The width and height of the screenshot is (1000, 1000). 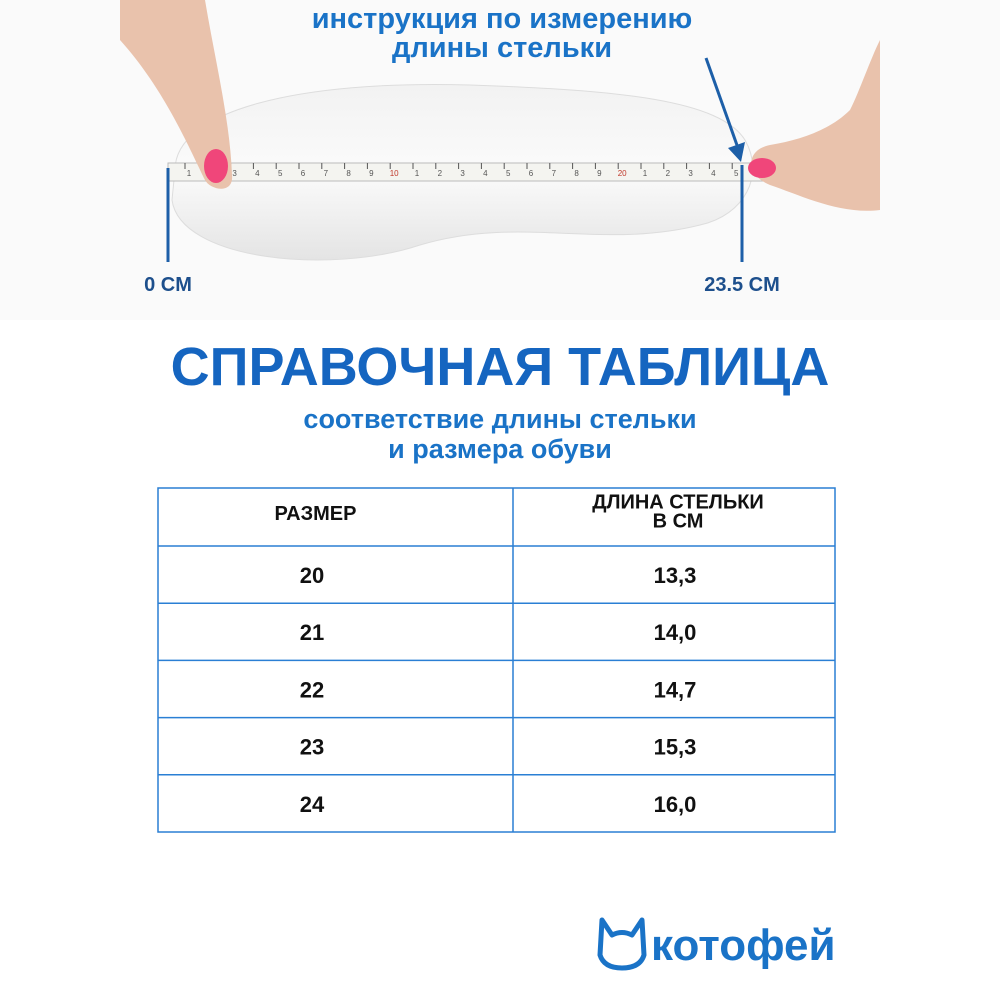 What do you see at coordinates (678, 503) in the screenshot?
I see `column-header: ДЛИНА СТЕЛЬКИ` at bounding box center [678, 503].